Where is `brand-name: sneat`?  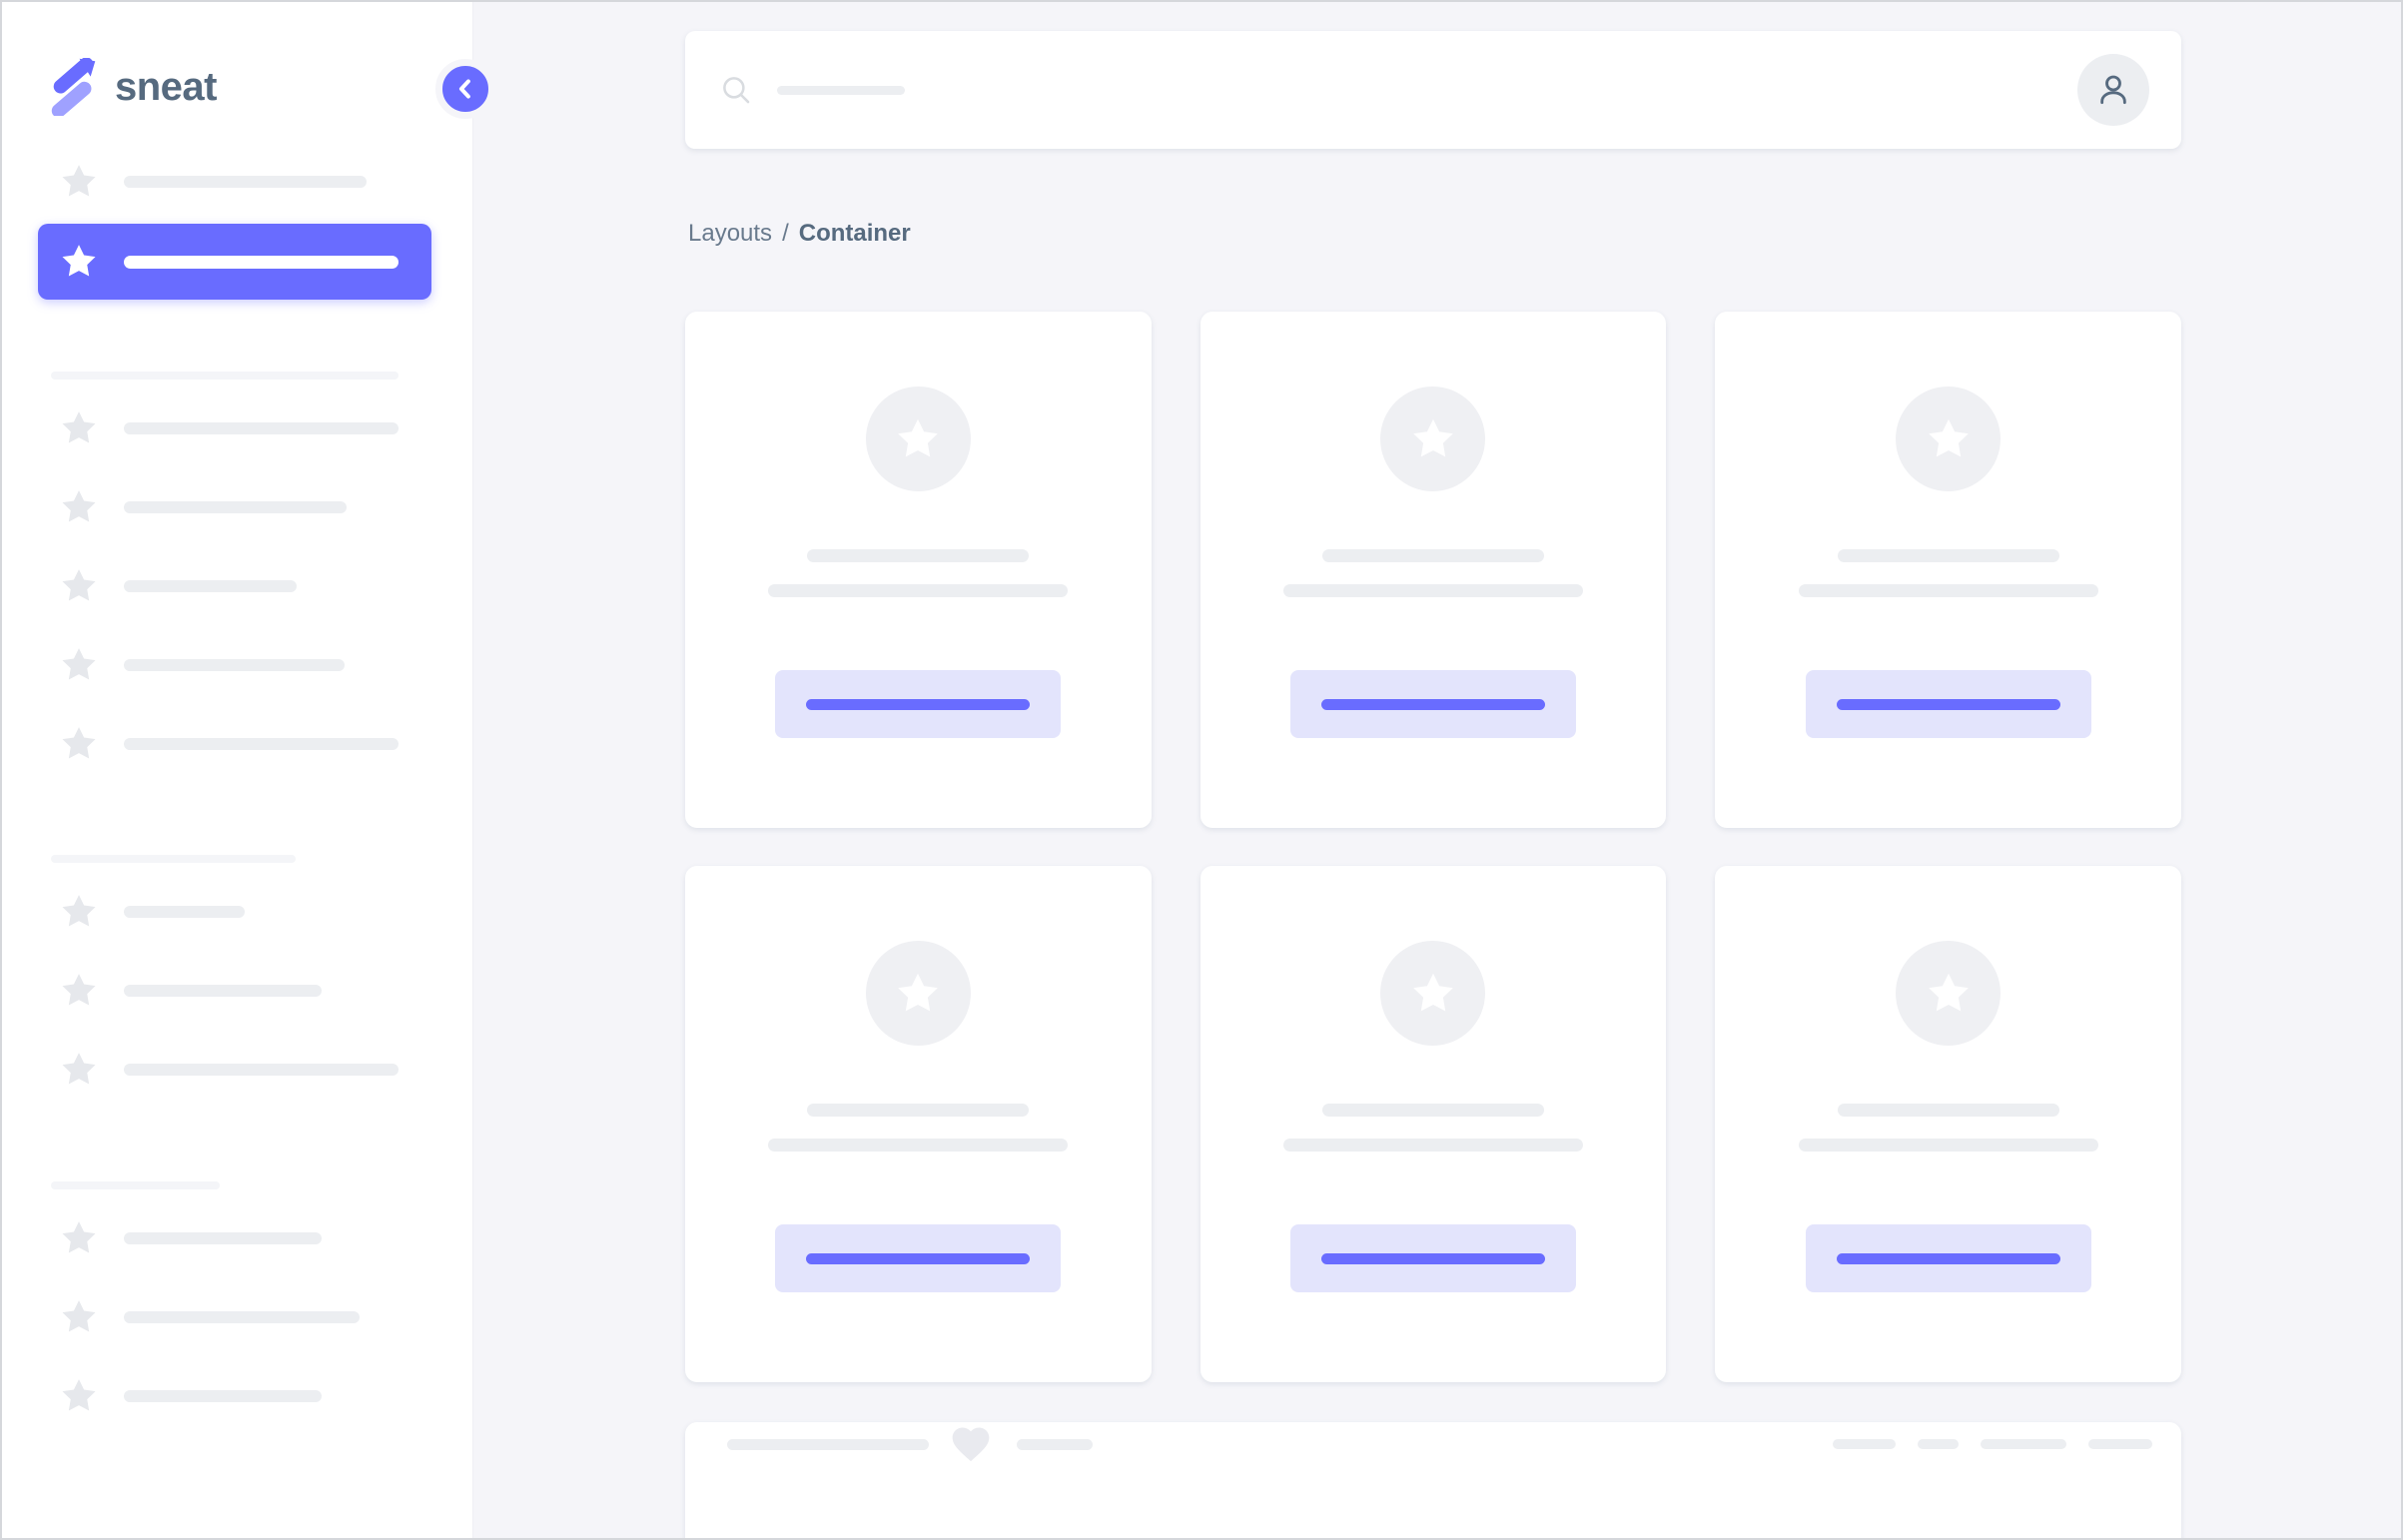 brand-name: sneat is located at coordinates (166, 86).